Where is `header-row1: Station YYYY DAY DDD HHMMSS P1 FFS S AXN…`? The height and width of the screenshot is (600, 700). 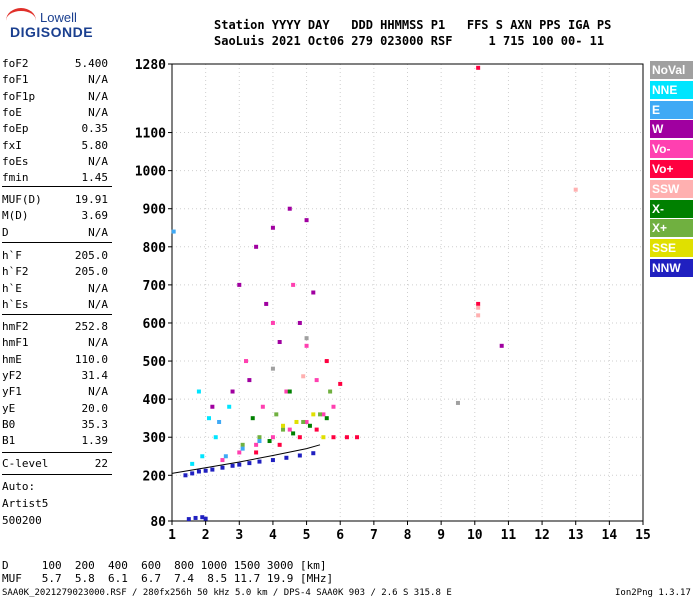 header-row1: Station YYYY DAY DDD HHMMSS P1 FFS S AXN… is located at coordinates (413, 25).